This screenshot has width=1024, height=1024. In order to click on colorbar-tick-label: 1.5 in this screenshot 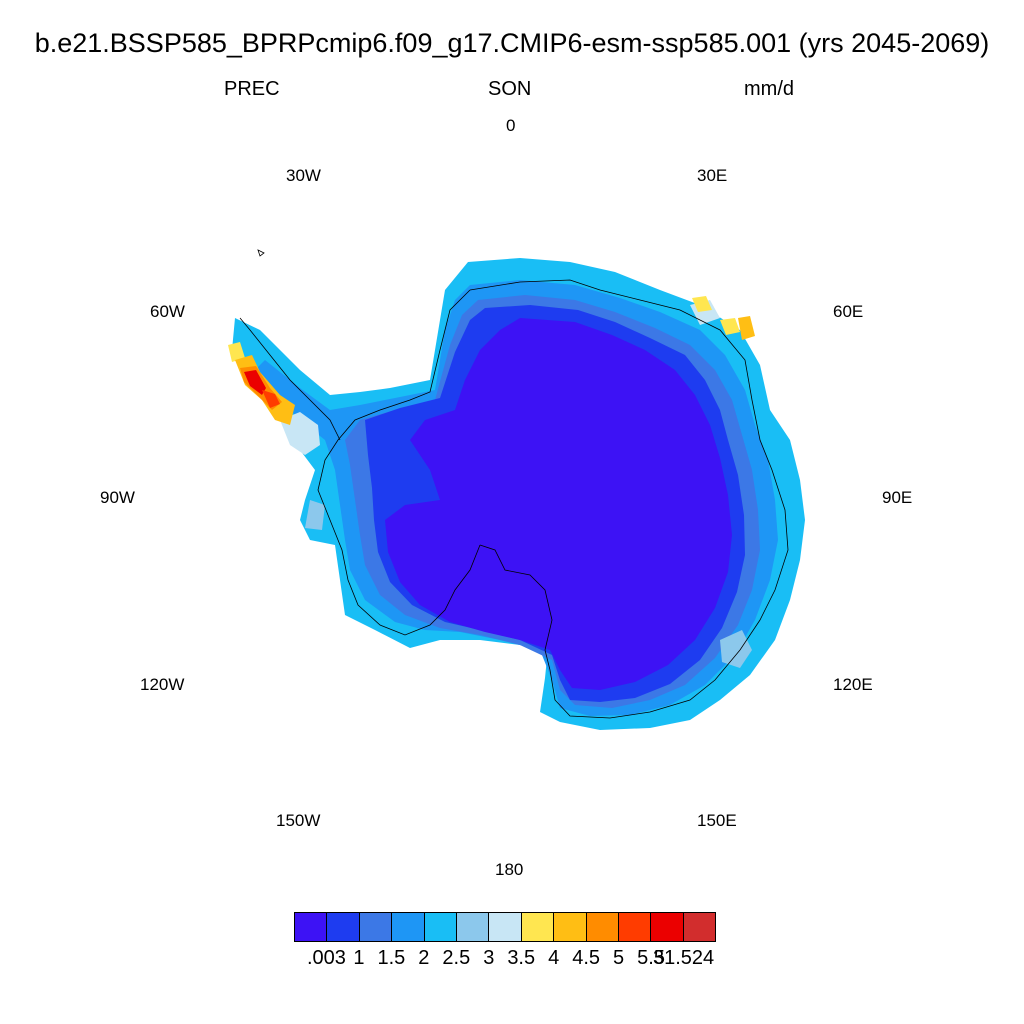, I will do `click(391, 958)`.